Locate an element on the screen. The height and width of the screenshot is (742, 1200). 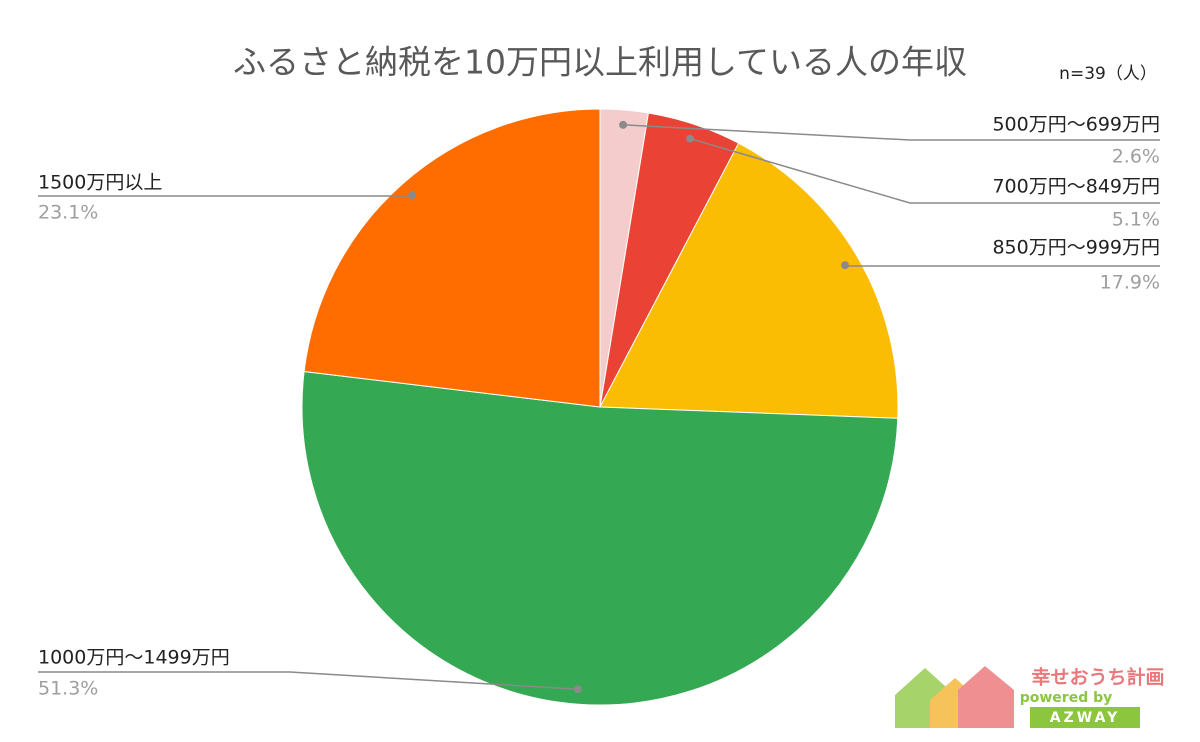
logo-name: 幸せおうち計画 is located at coordinates (1097, 677).